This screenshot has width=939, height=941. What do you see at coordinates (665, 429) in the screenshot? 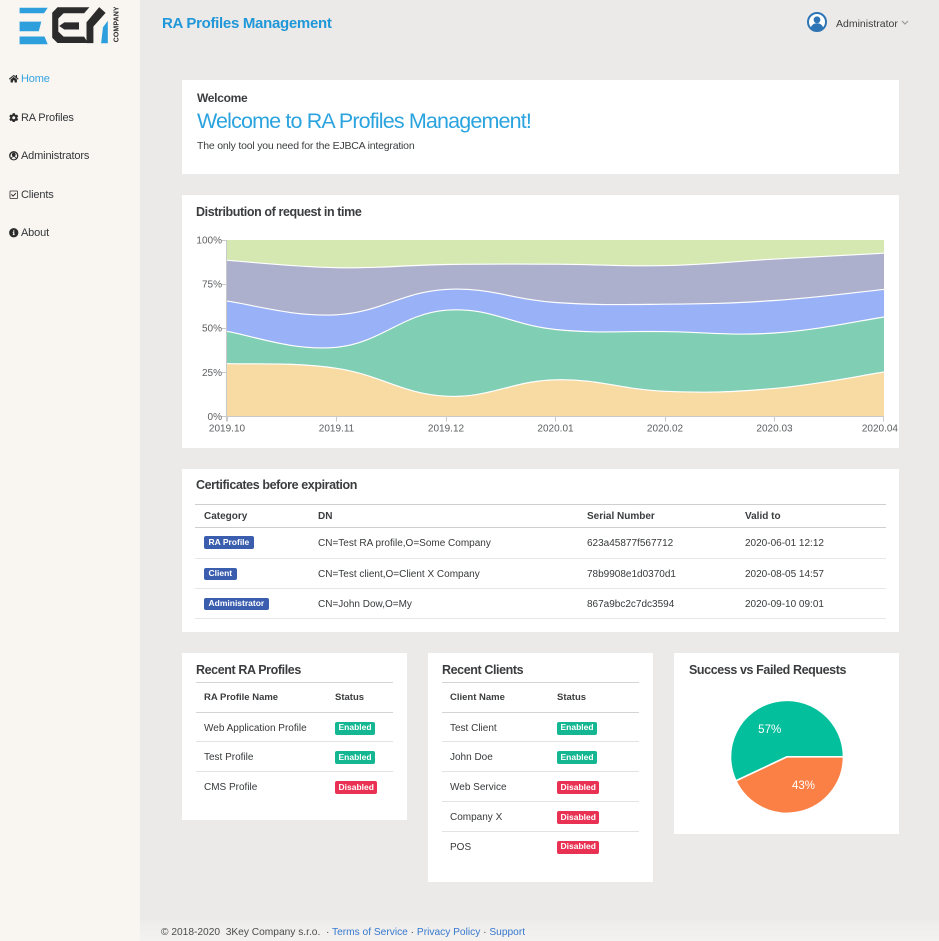
I see `svg-text: 2020.02` at bounding box center [665, 429].